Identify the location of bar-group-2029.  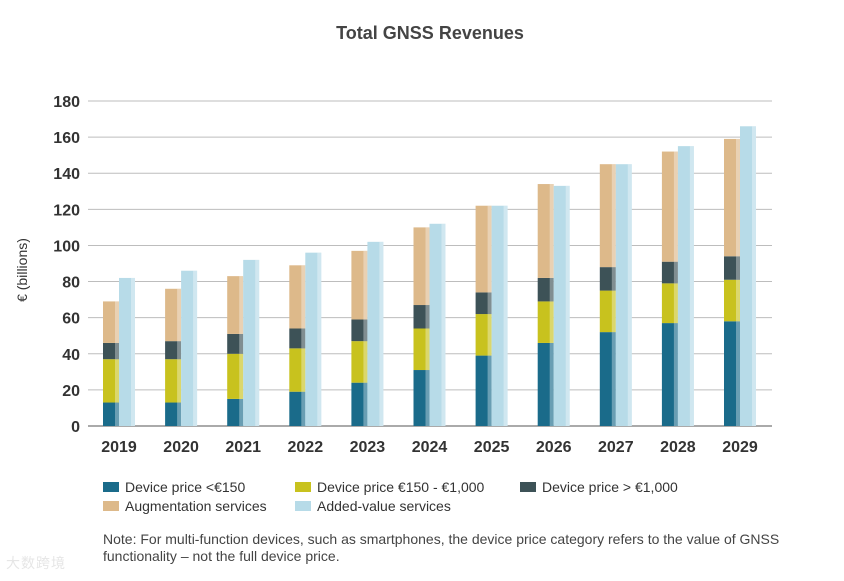
(740, 276).